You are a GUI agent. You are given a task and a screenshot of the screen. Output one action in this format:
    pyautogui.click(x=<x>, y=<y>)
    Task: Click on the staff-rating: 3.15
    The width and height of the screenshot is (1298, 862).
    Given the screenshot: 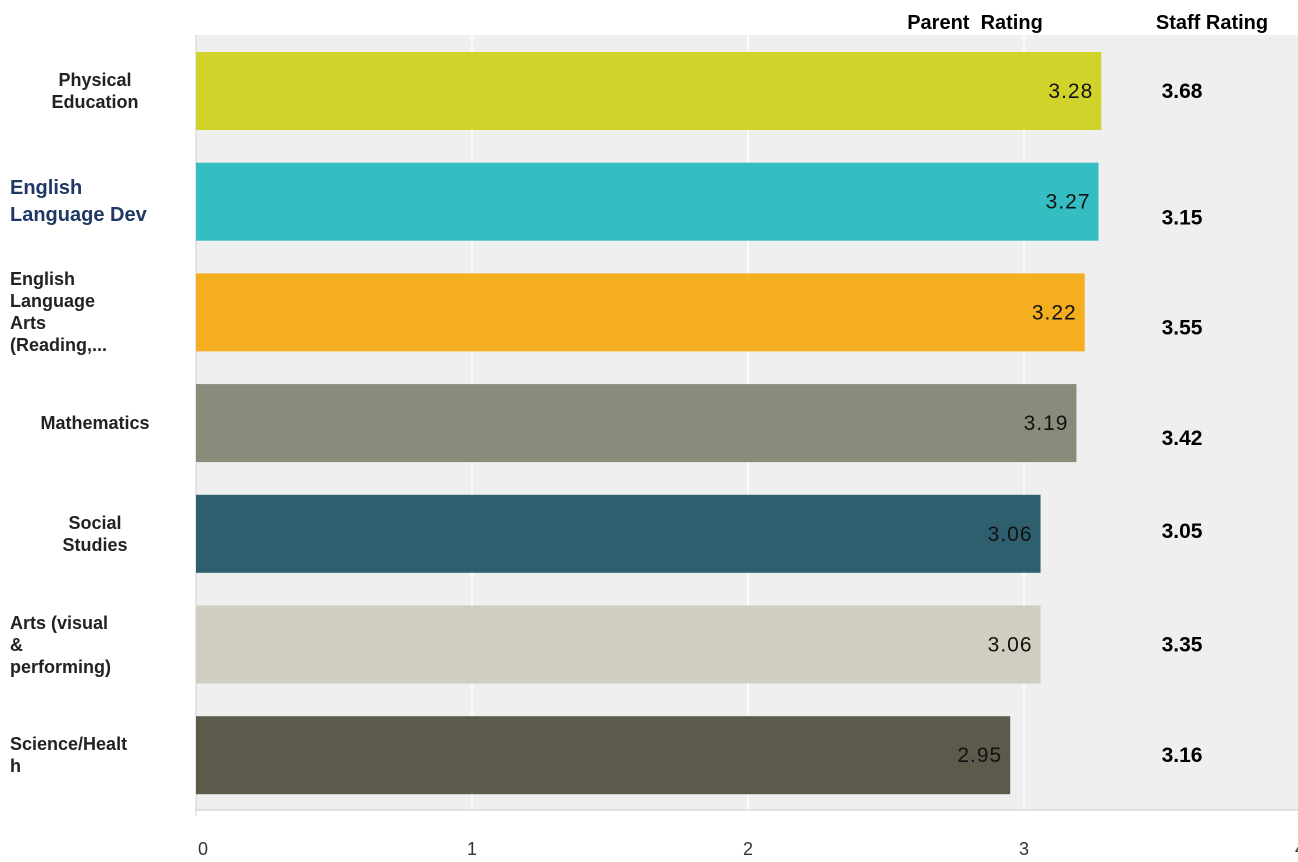 What is the action you would take?
    pyautogui.click(x=1182, y=218)
    